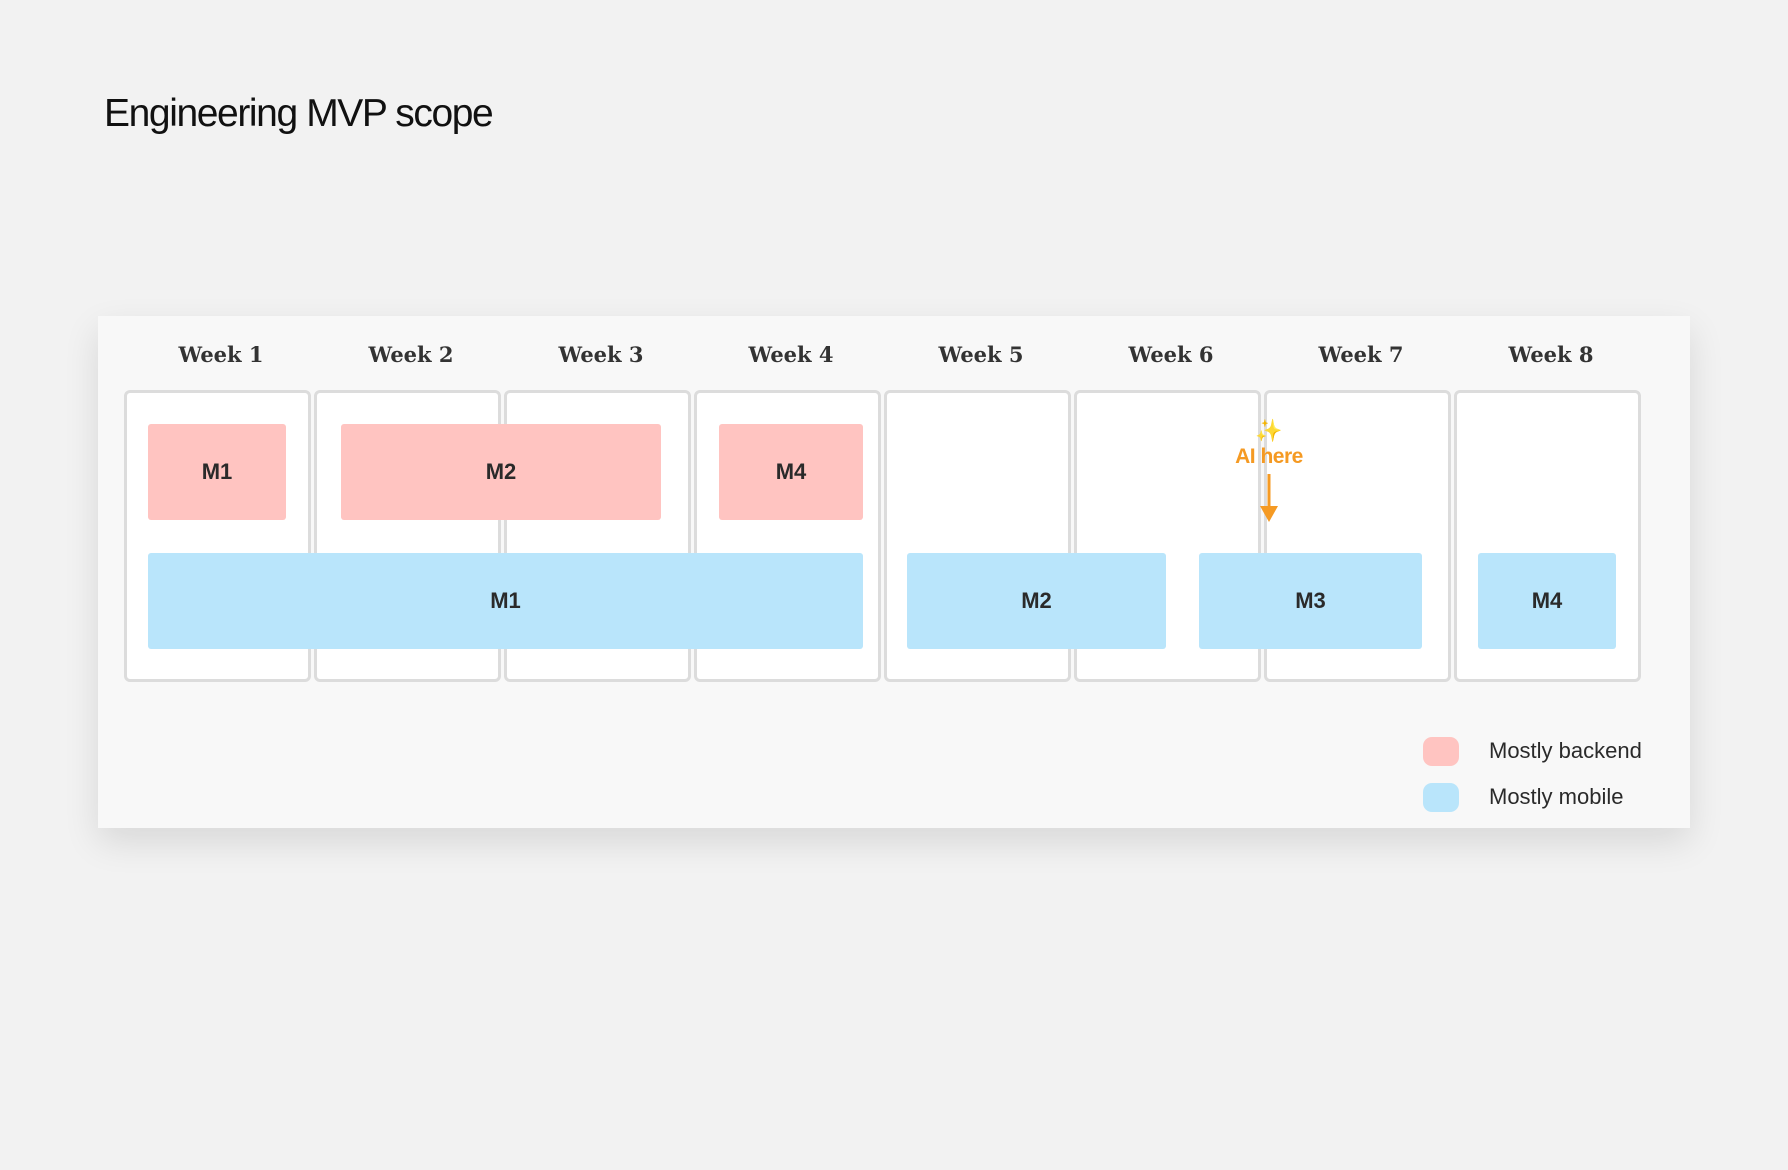 The image size is (1788, 1170). What do you see at coordinates (1556, 796) in the screenshot?
I see `legend-label: Mostly mobile` at bounding box center [1556, 796].